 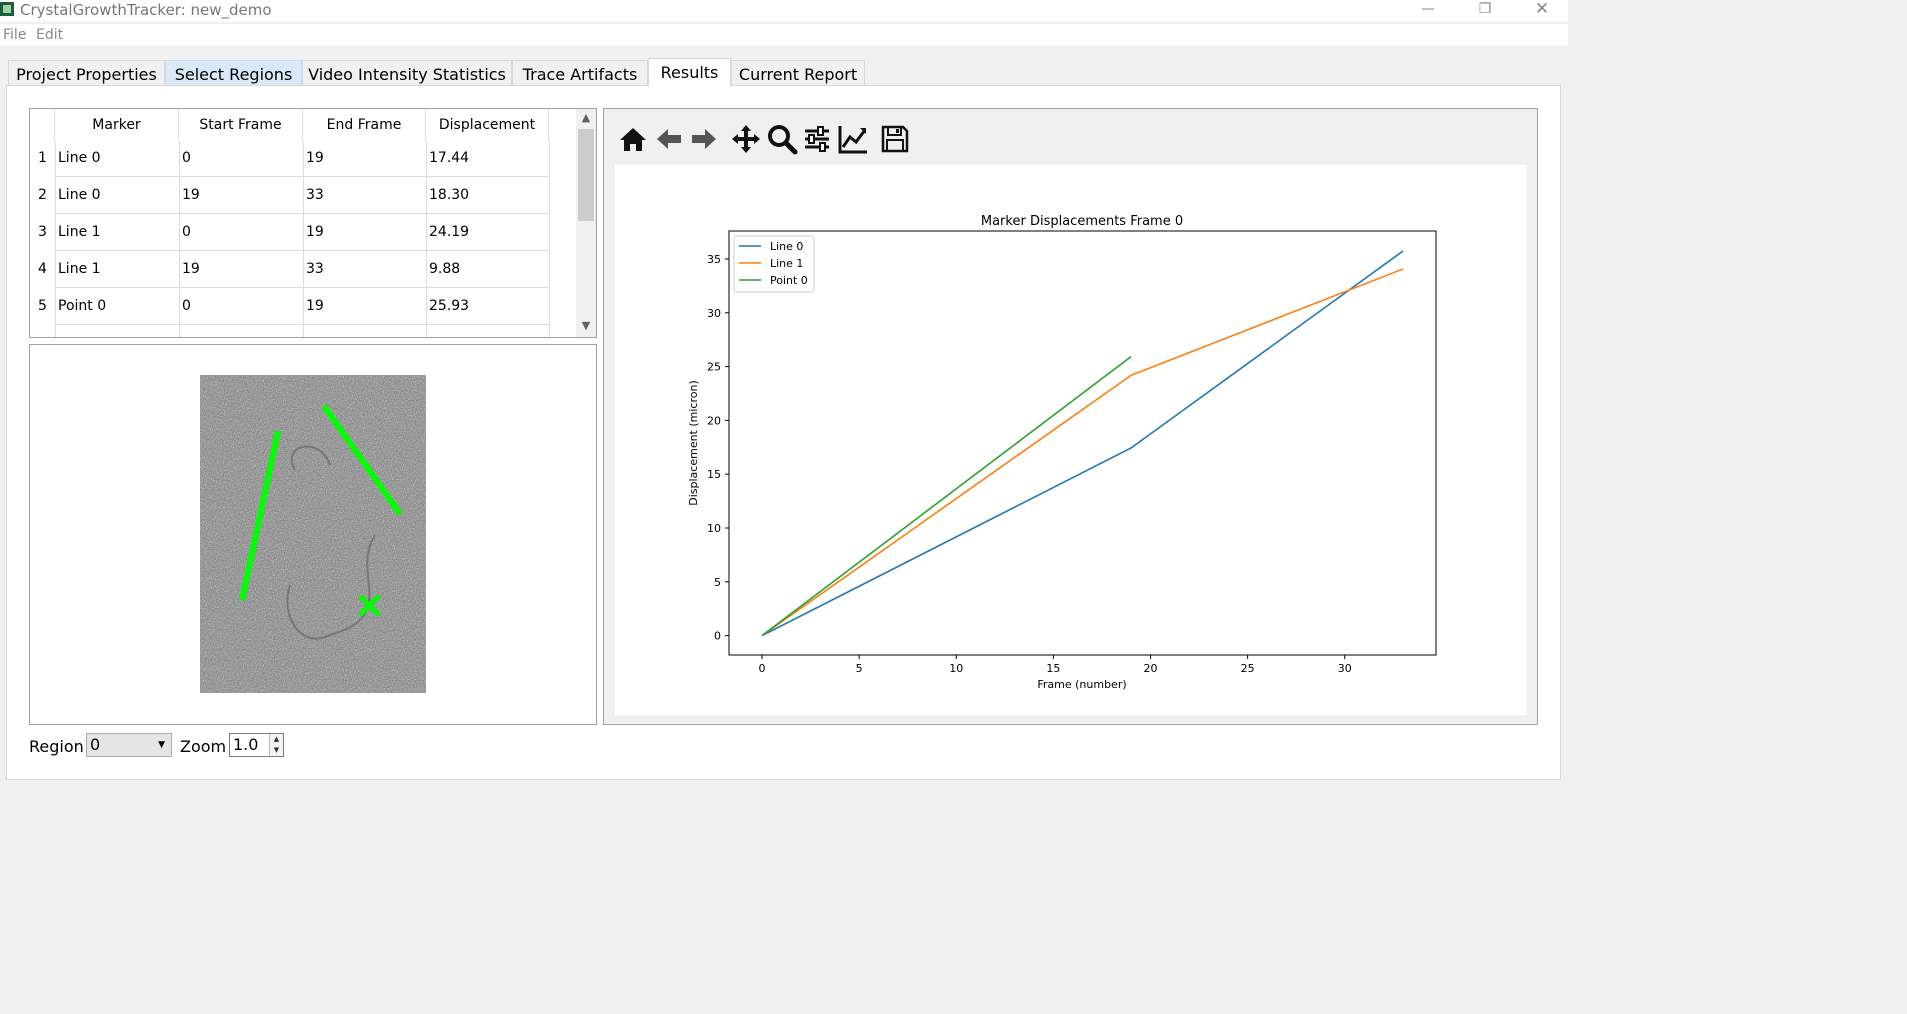 What do you see at coordinates (689, 72) in the screenshot?
I see `tab-results: Results` at bounding box center [689, 72].